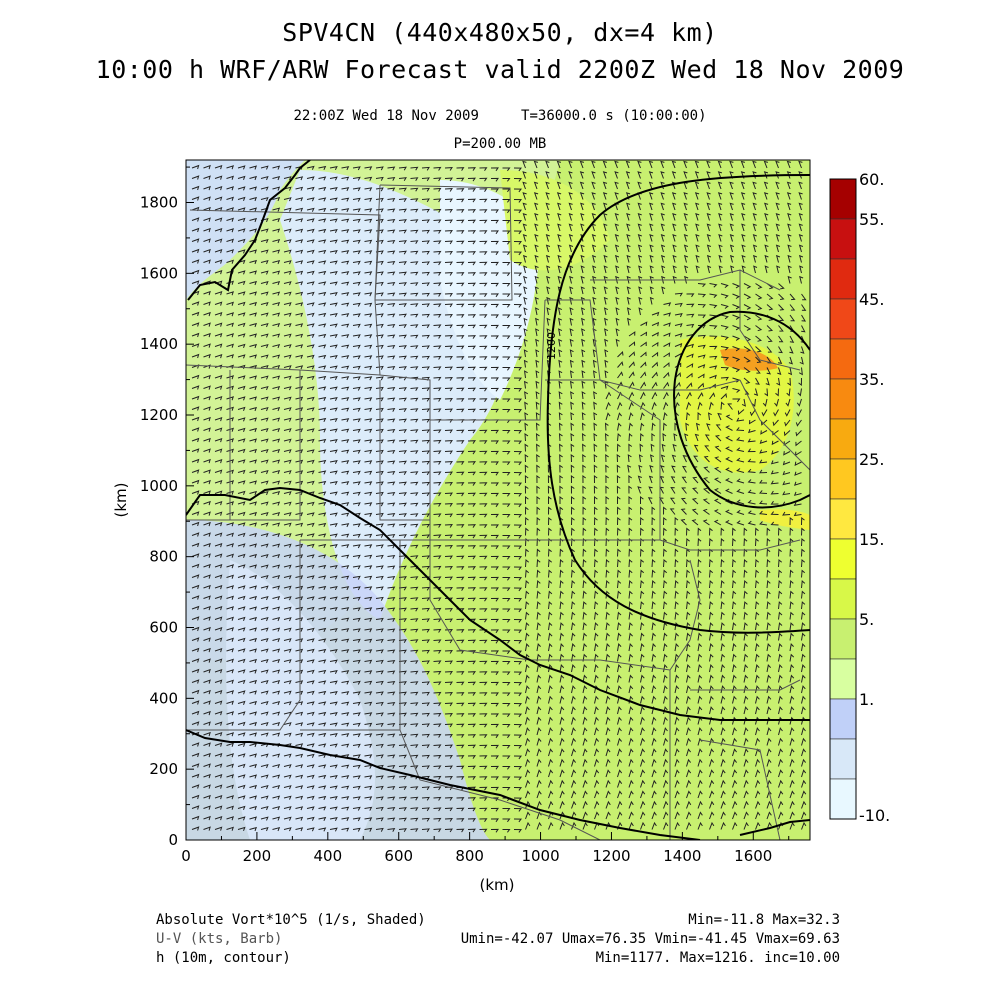 The width and height of the screenshot is (1000, 1000). What do you see at coordinates (764, 920) in the screenshot?
I see `stats-vorticity: Min=-11.8 Max=32.3` at bounding box center [764, 920].